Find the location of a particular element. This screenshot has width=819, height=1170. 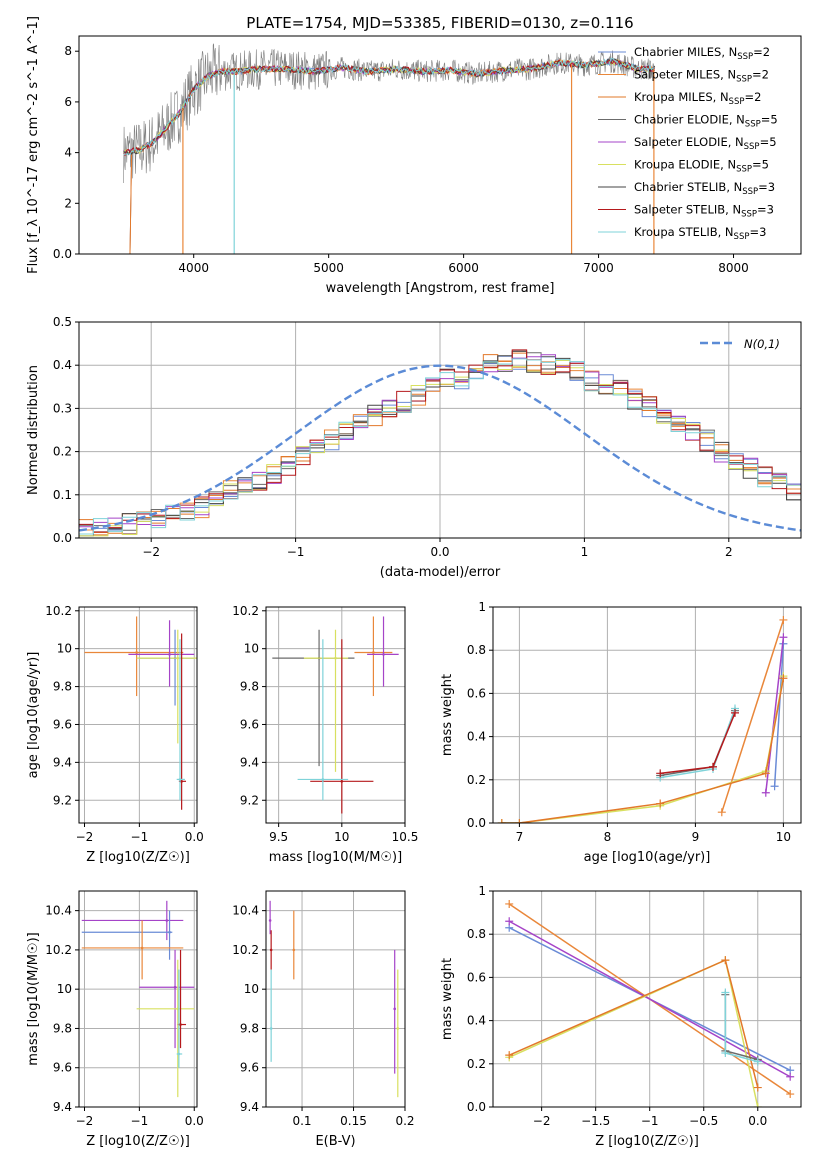

y-axis-label: Normed distribution is located at coordinates (33, 430).